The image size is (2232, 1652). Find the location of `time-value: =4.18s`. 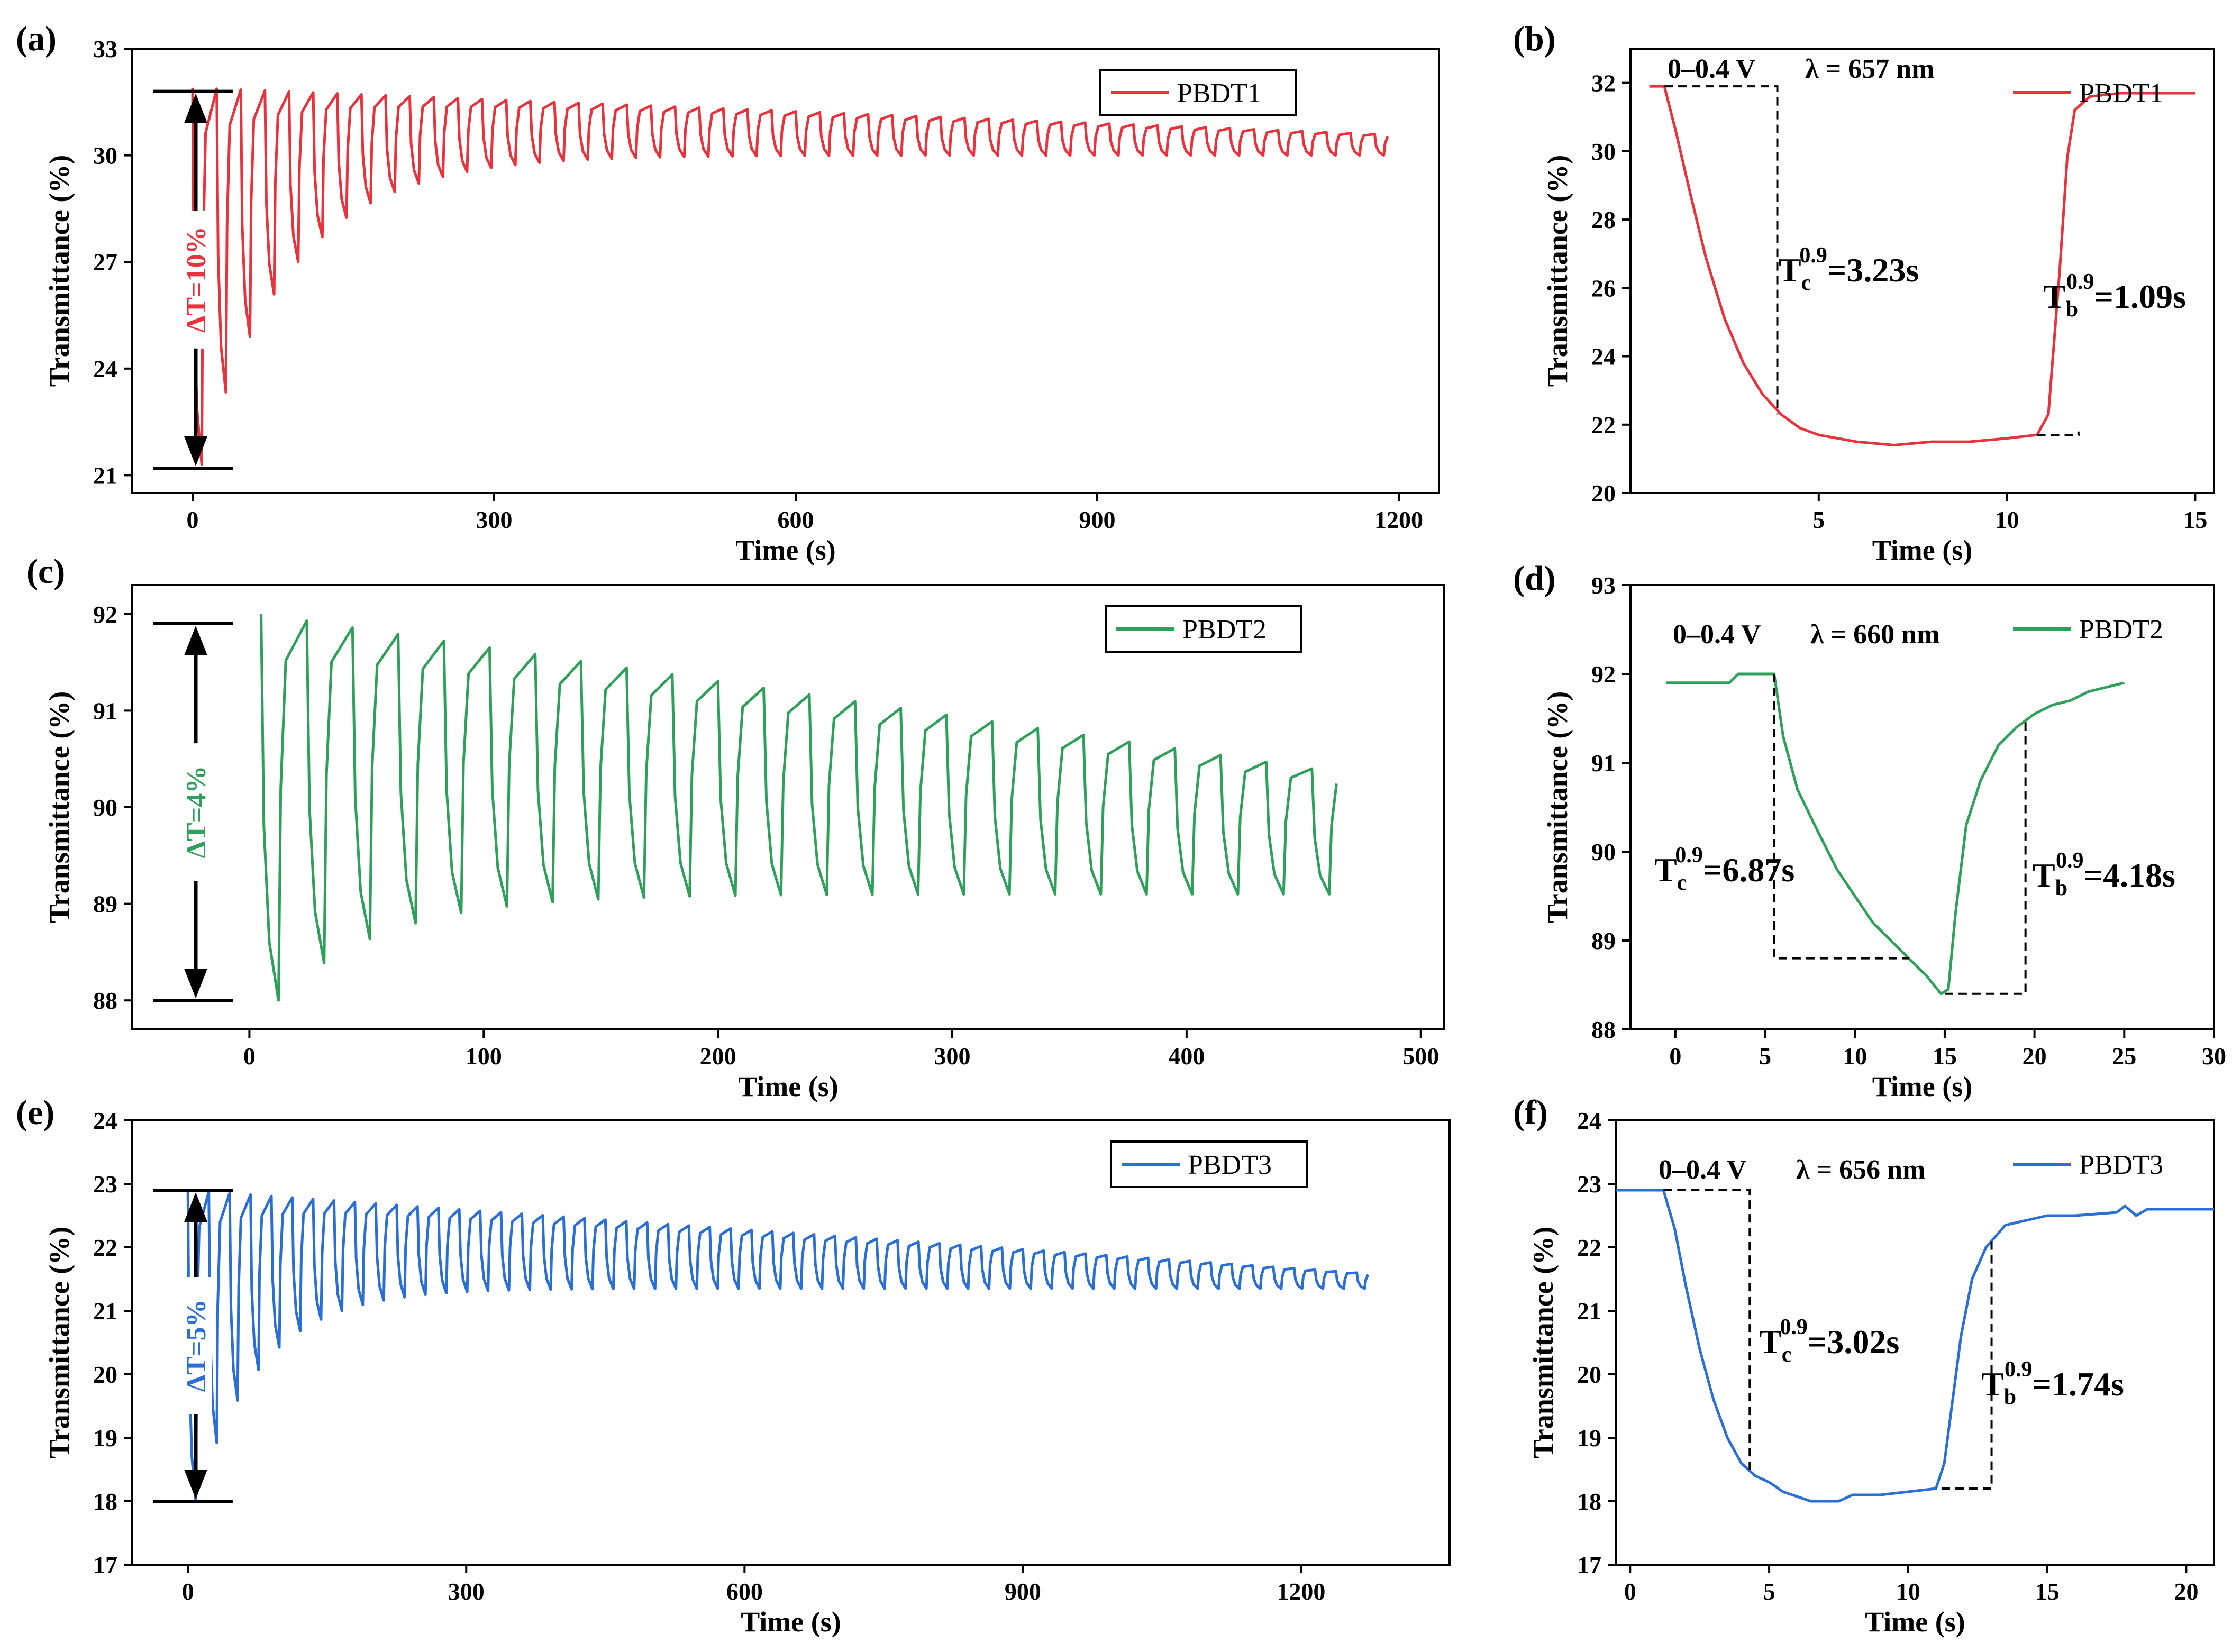

time-value: =4.18s is located at coordinates (2130, 875).